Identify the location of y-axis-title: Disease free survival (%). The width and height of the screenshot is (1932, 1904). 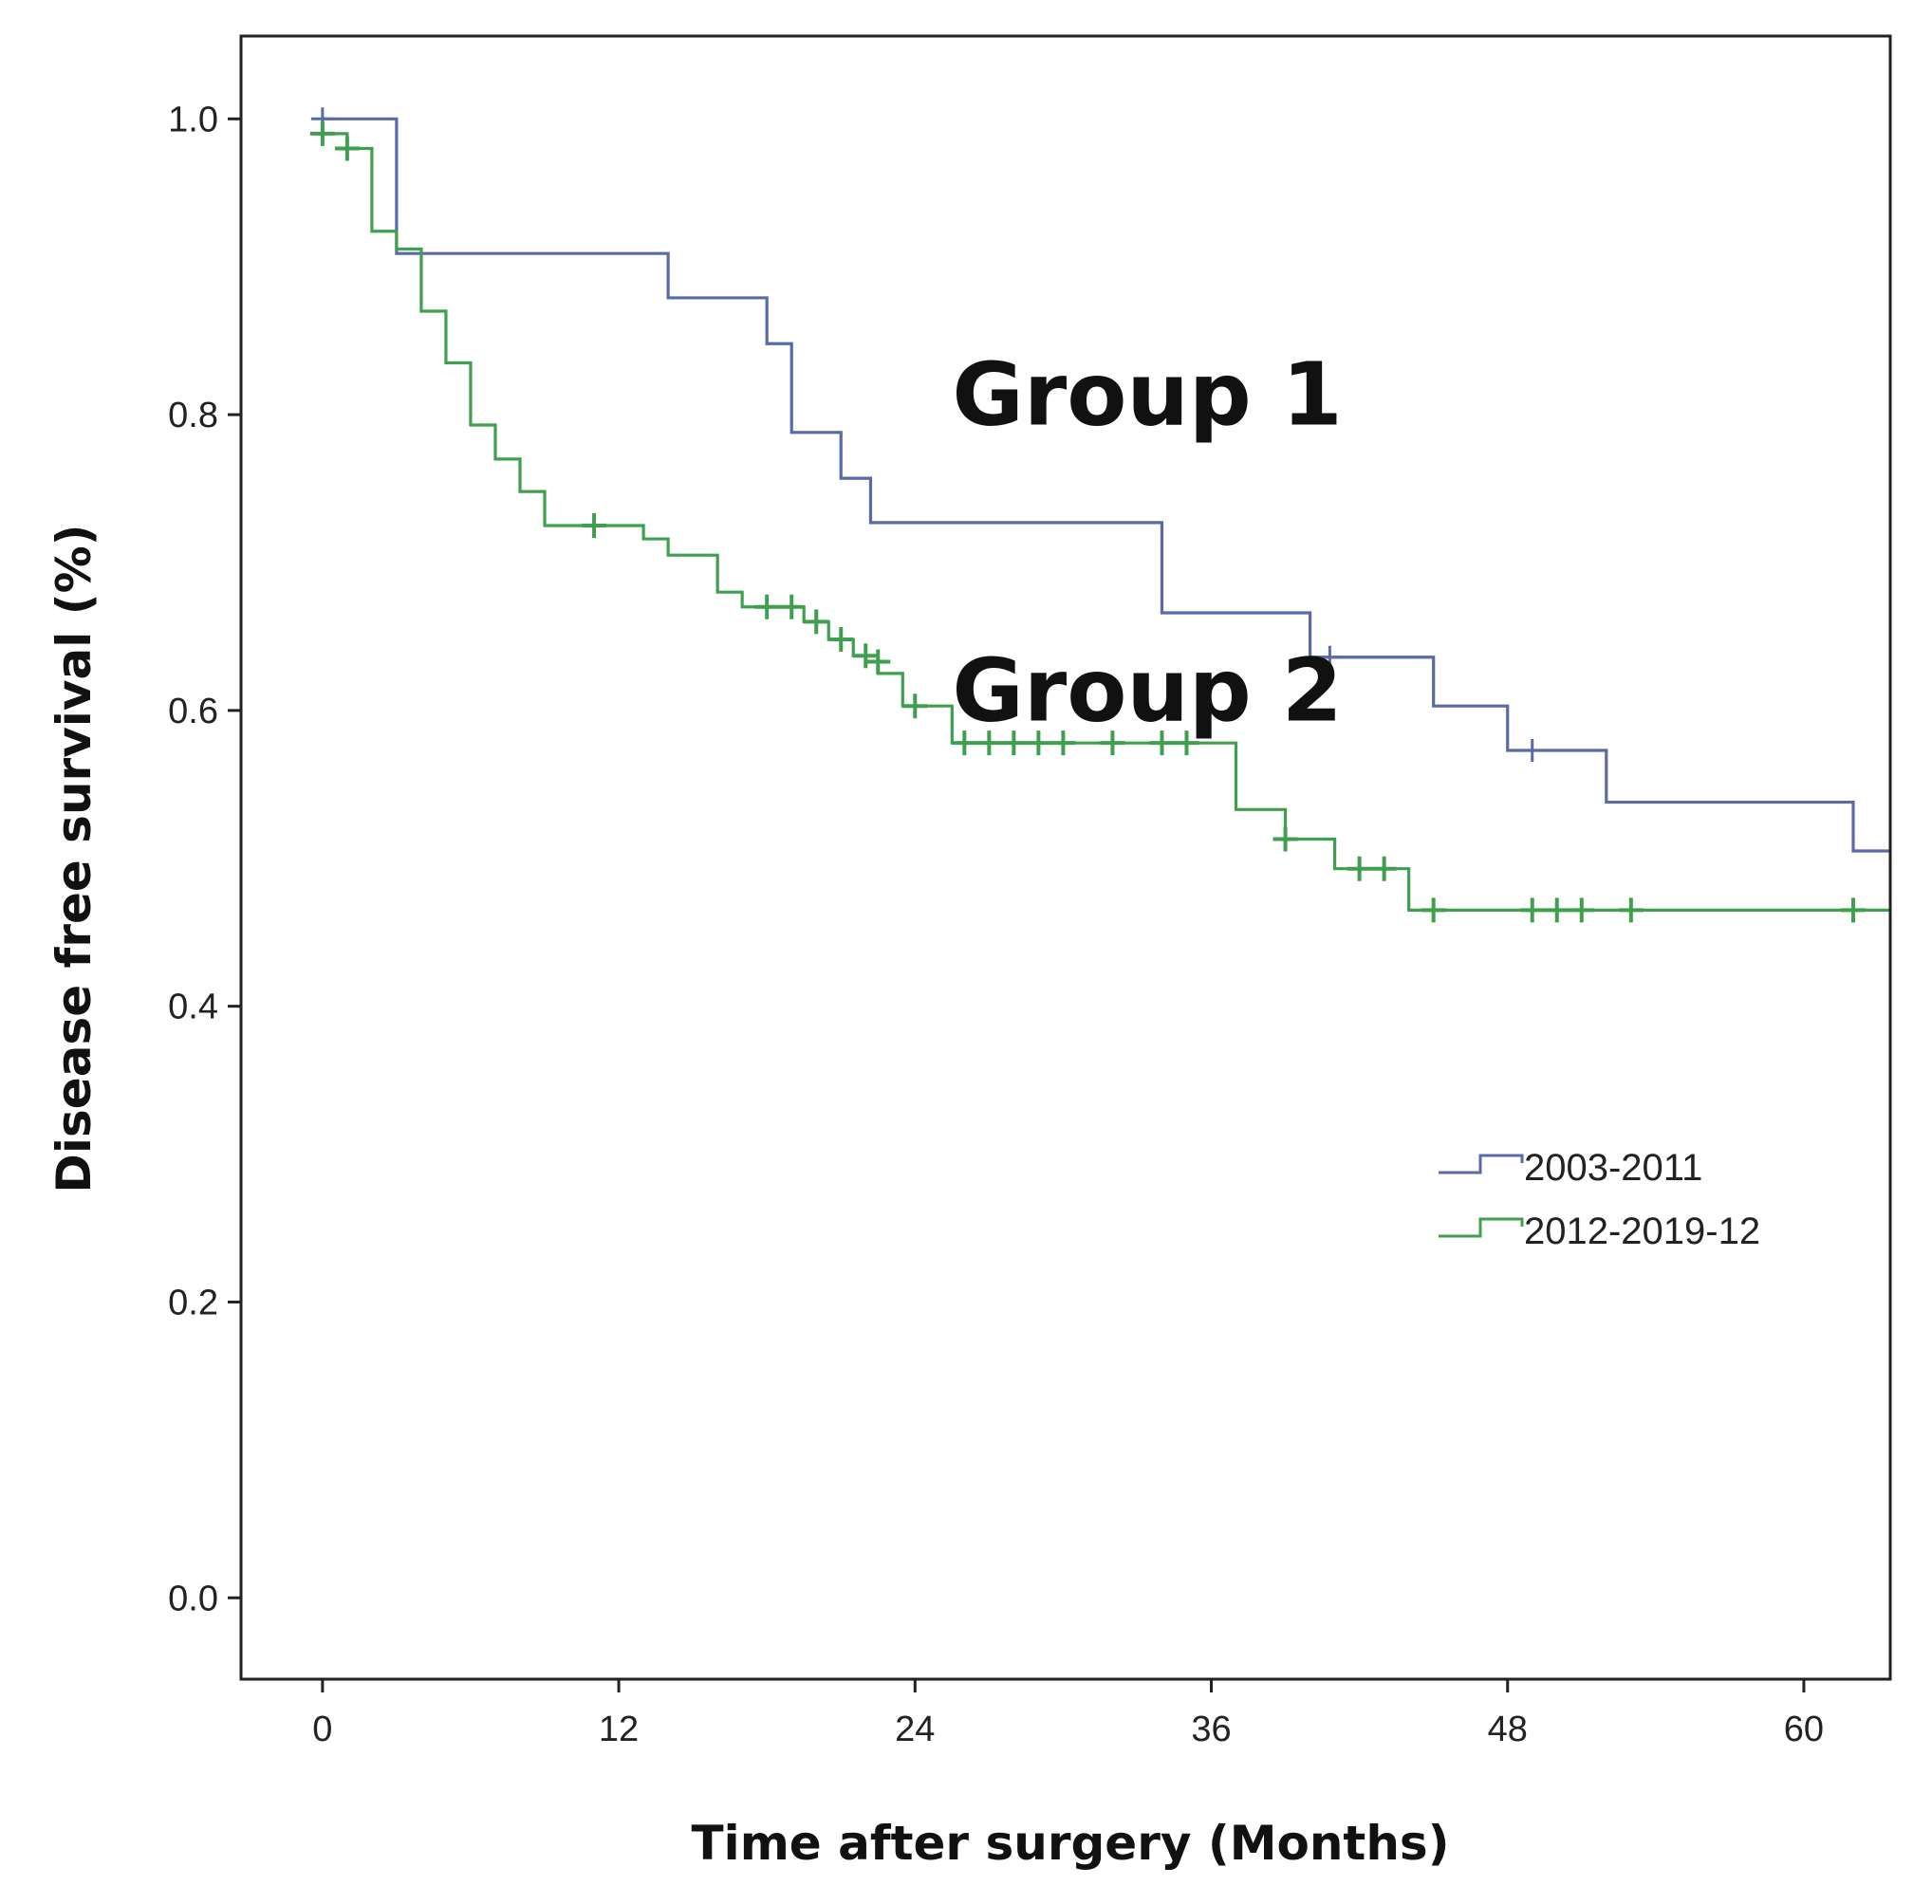
(74, 858).